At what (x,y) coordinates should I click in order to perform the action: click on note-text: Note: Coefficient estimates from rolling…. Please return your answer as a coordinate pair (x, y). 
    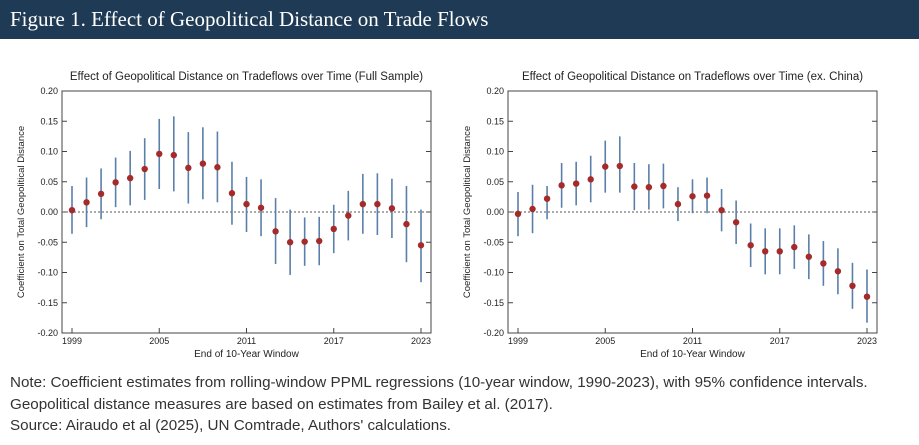
    Looking at the image, I should click on (439, 393).